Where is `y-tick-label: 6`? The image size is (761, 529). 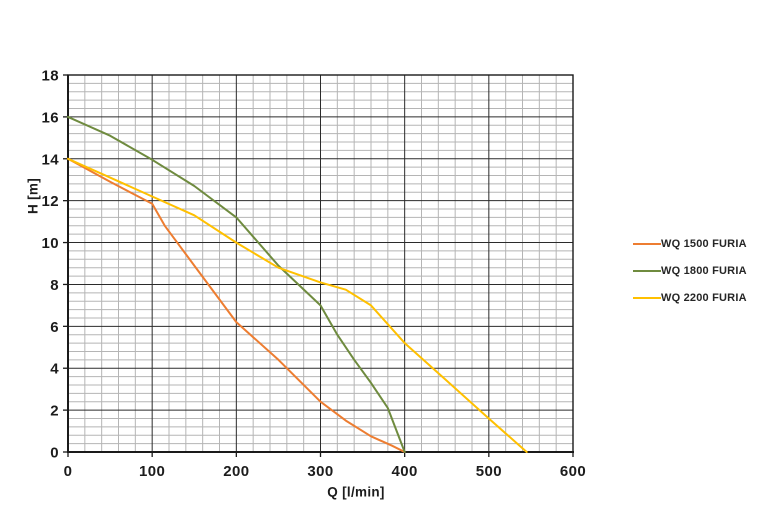 y-tick-label: 6 is located at coordinates (54, 327).